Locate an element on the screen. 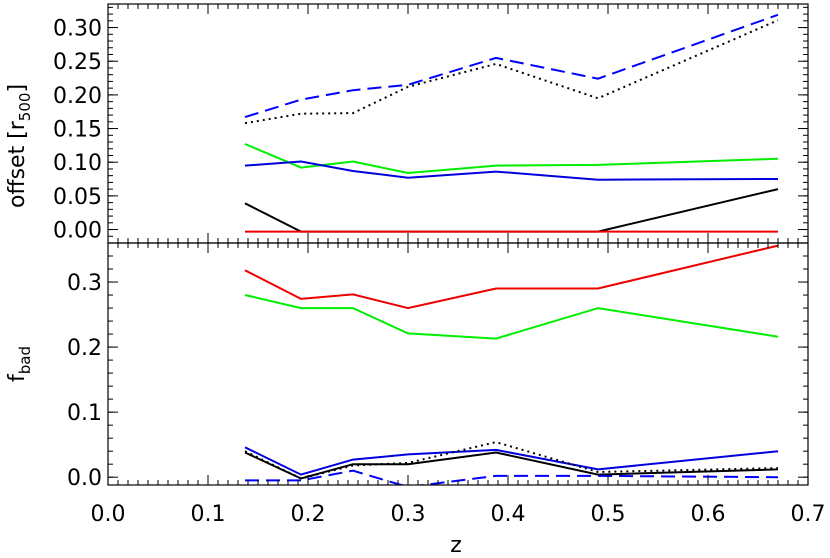 The width and height of the screenshot is (830, 558). x-axis-title: z is located at coordinates (456, 545).